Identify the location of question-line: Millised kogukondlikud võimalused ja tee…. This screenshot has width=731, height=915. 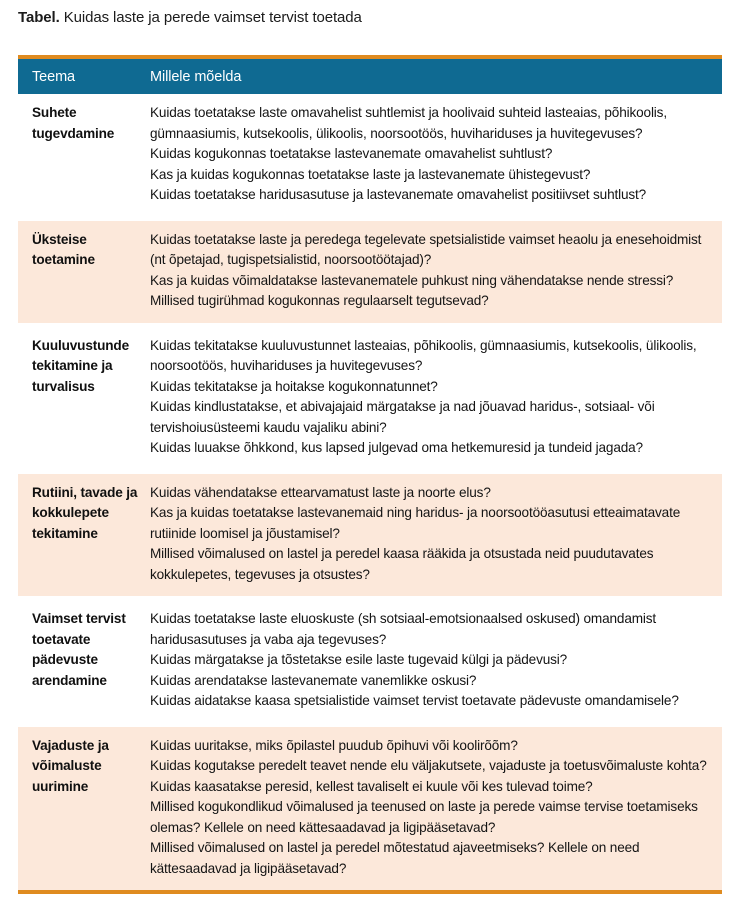
(424, 817).